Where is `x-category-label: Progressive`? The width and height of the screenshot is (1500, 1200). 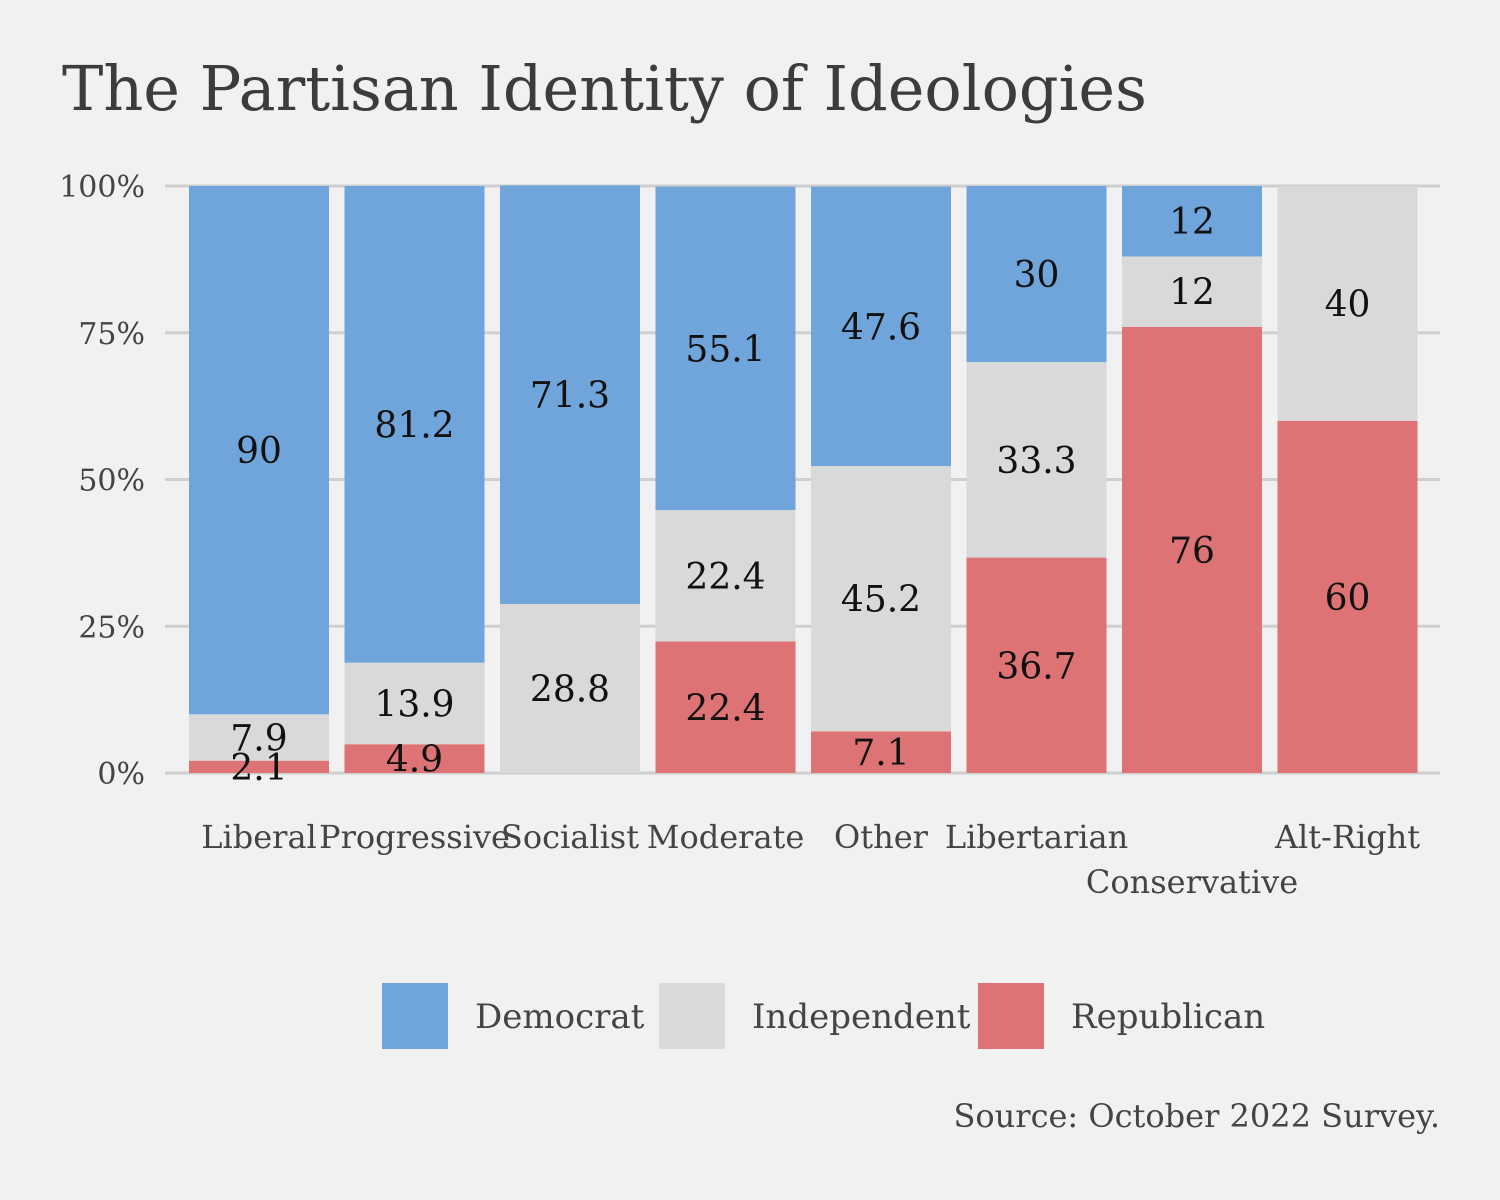 x-category-label: Progressive is located at coordinates (414, 837).